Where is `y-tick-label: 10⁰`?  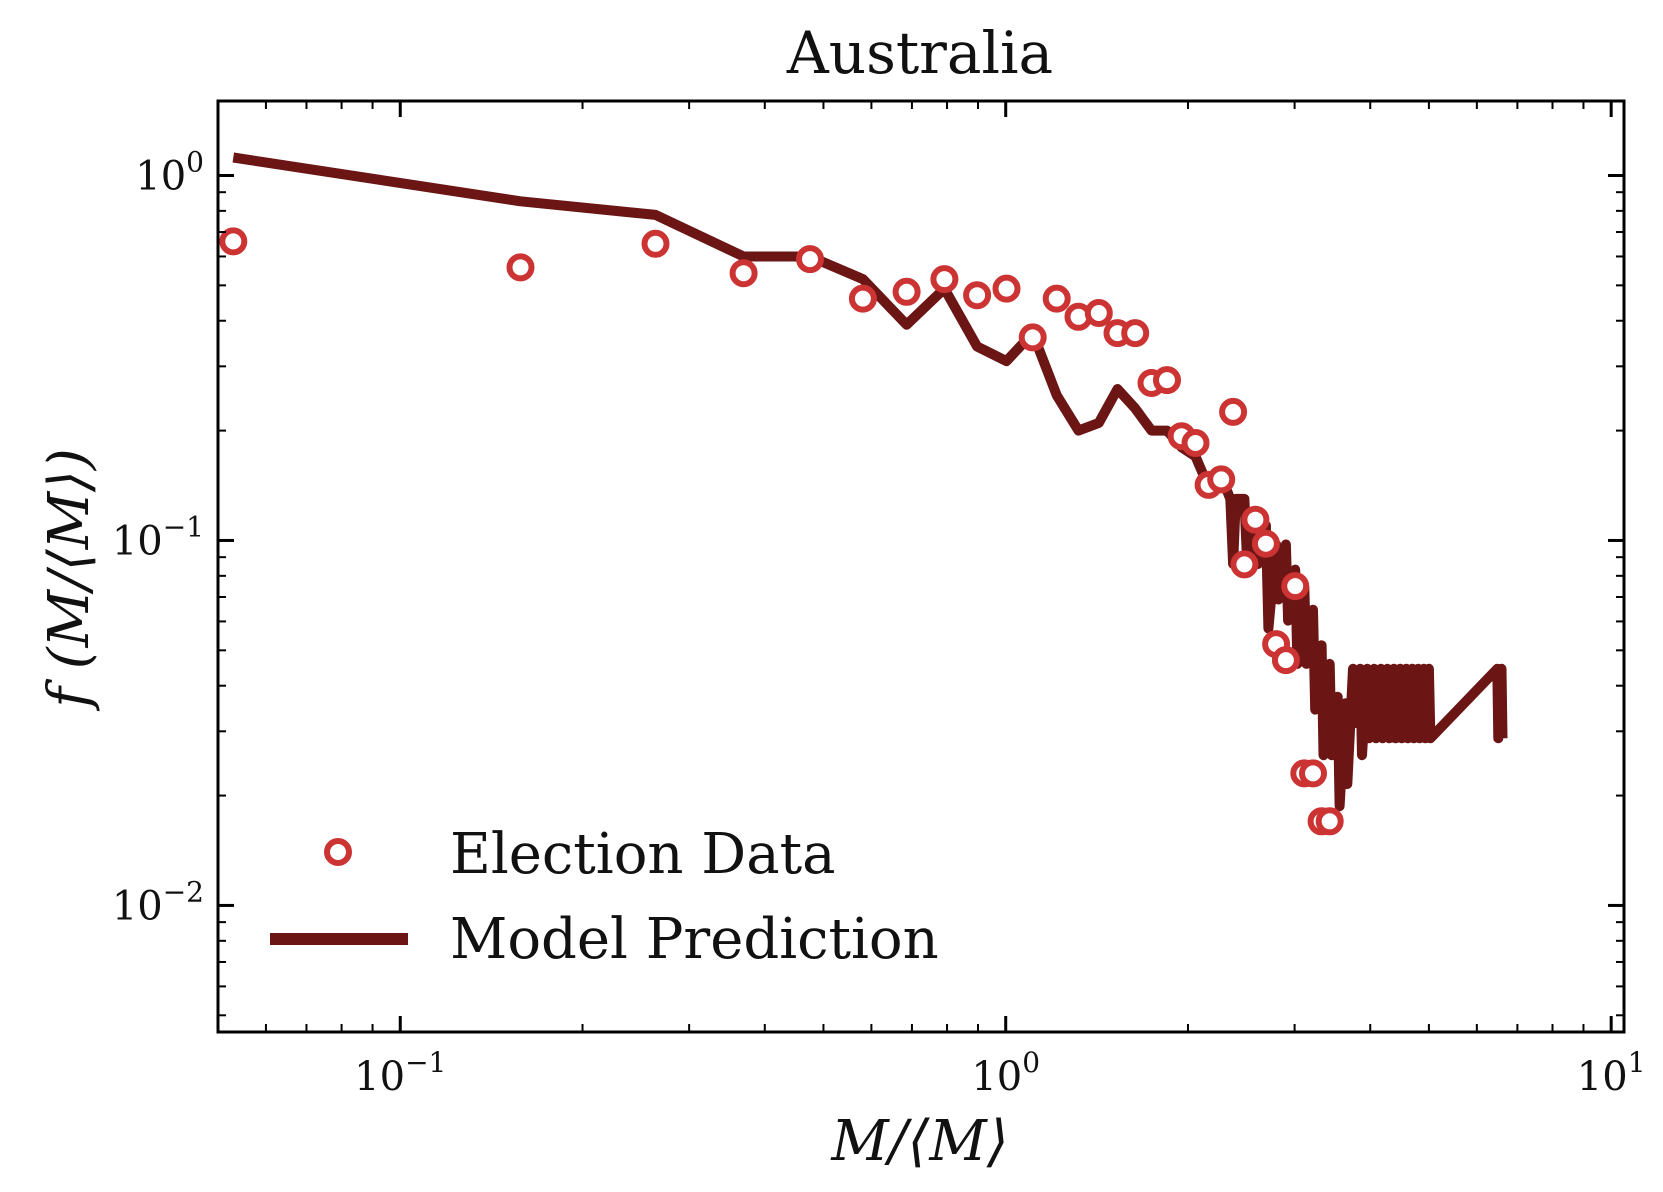 y-tick-label: 10⁰ is located at coordinates (169, 172).